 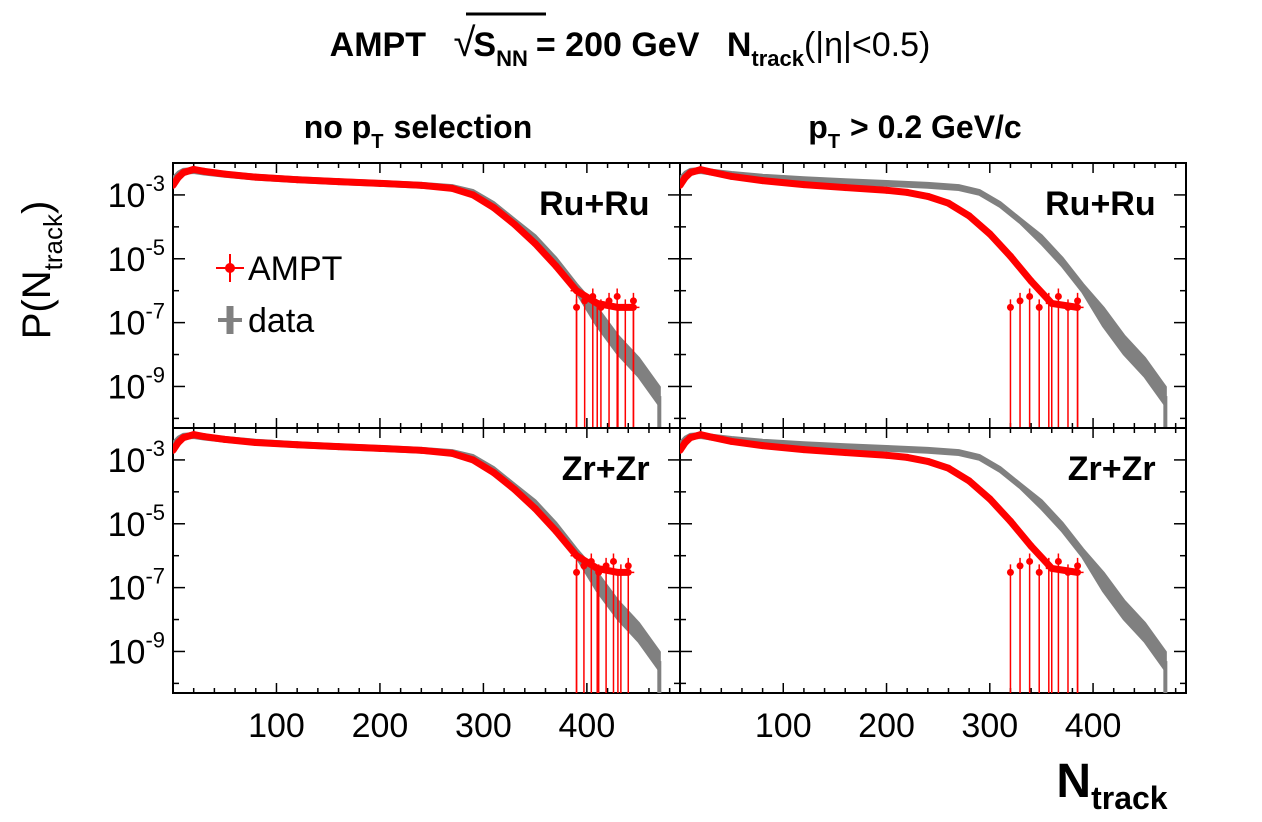 I want to click on col-left-post: selection, so click(x=463, y=127).